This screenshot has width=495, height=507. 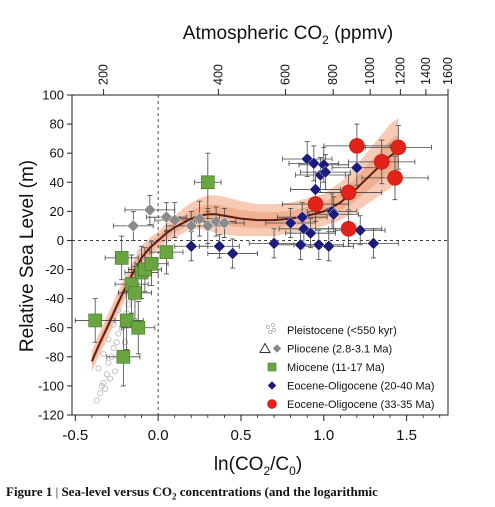 What do you see at coordinates (218, 74) in the screenshot?
I see `top-tick-label: 400` at bounding box center [218, 74].